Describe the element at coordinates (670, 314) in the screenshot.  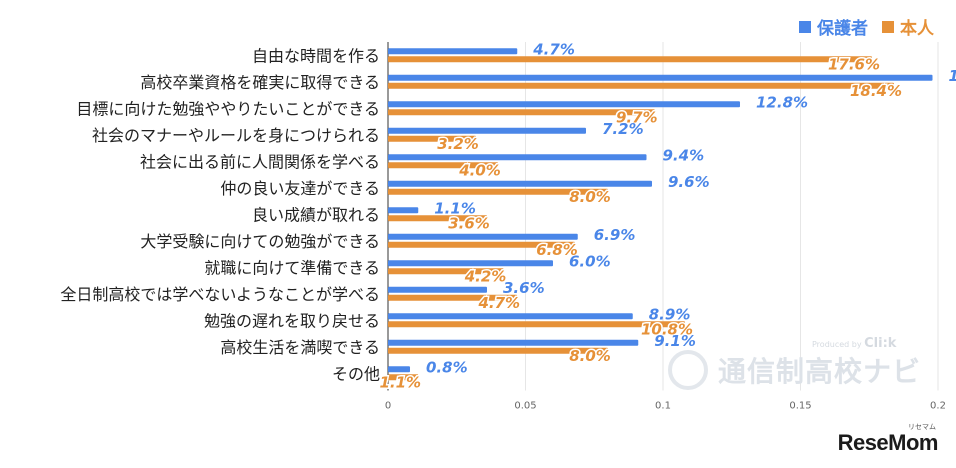
I see `data-label-guardian: 8.9%` at that location.